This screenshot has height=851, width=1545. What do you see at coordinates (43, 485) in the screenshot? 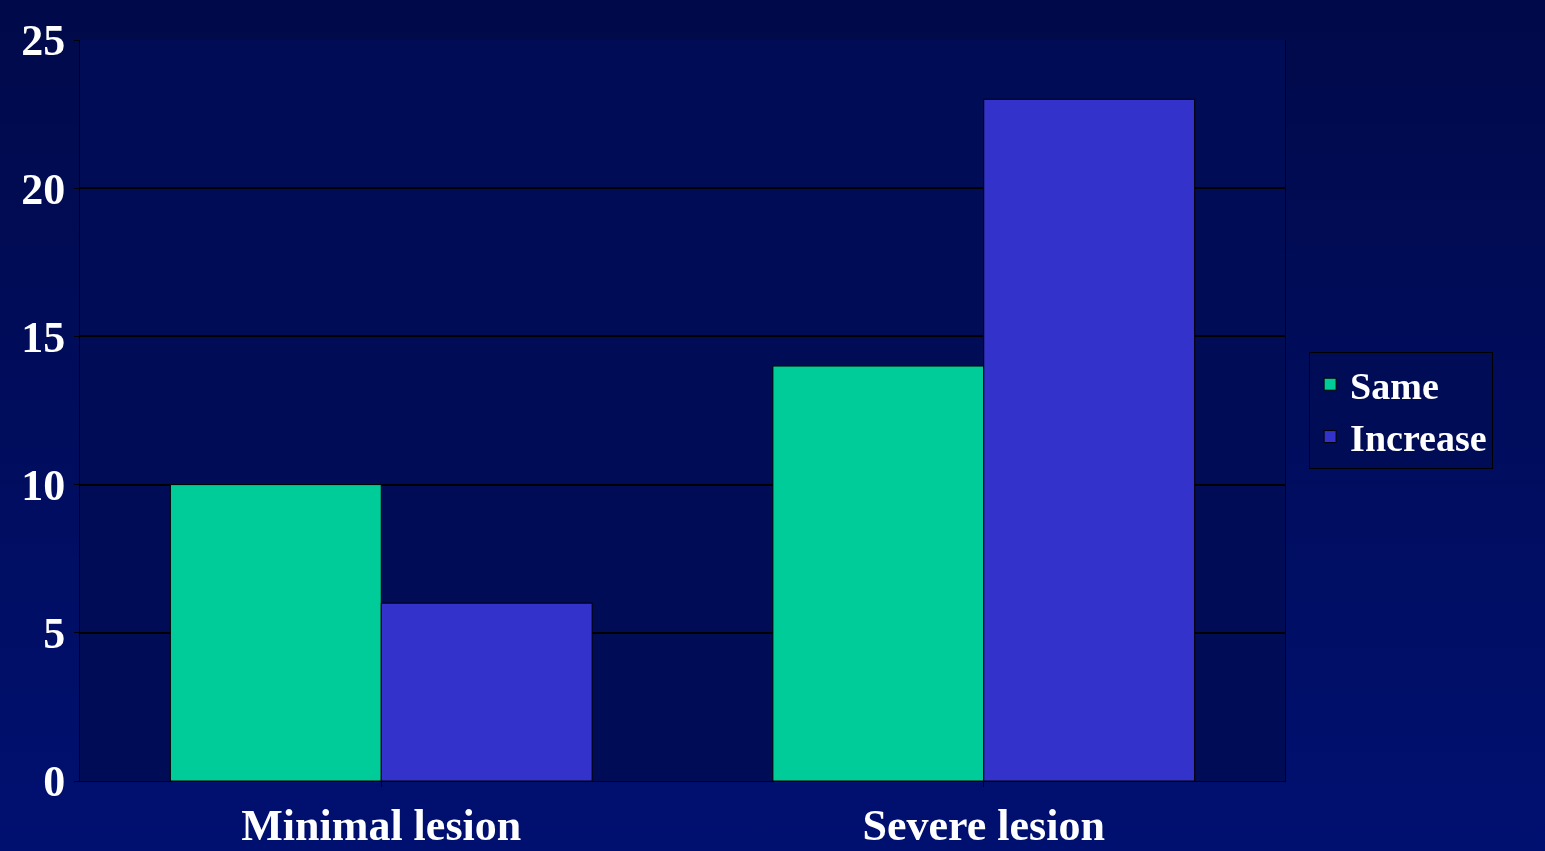
I see `y-tick-label: 10` at bounding box center [43, 485].